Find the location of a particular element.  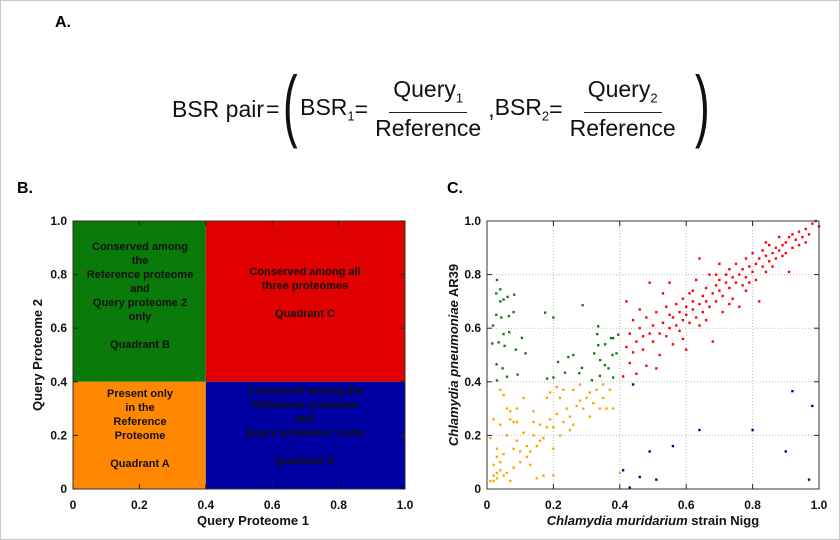

bsr1-denominator: Reference is located at coordinates (428, 128).